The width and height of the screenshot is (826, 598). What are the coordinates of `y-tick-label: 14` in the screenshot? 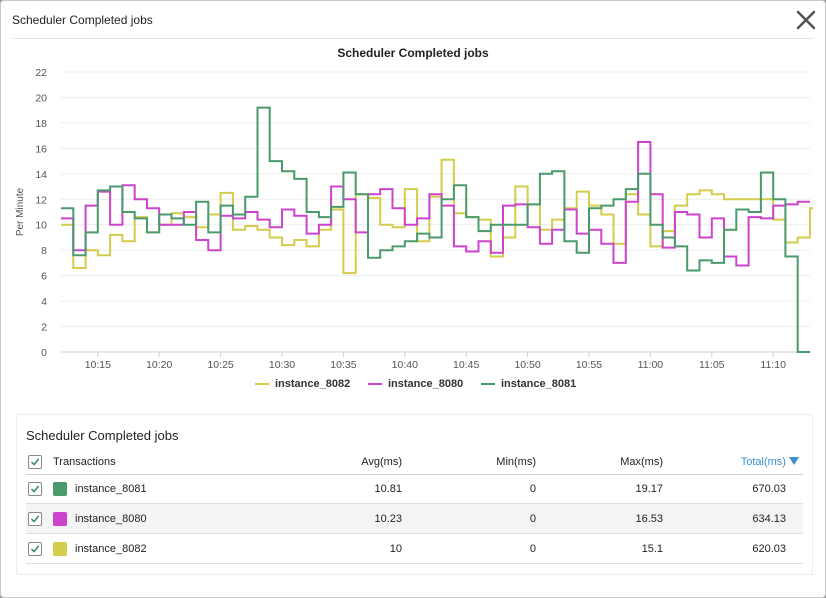 It's located at (41, 175).